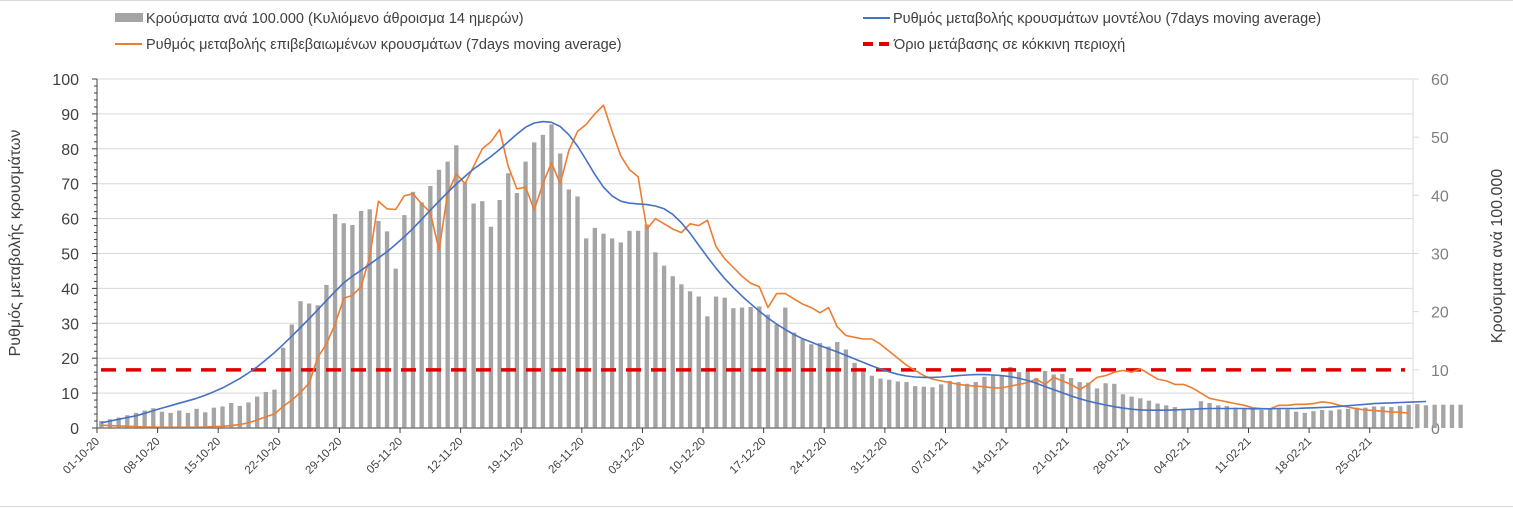  What do you see at coordinates (748, 456) in the screenshot?
I see `x-tick-label: 17-12-20` at bounding box center [748, 456].